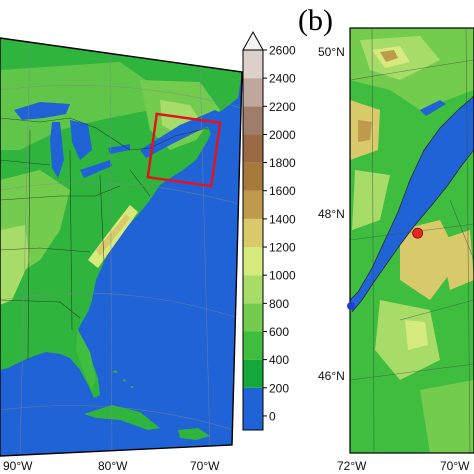 Image resolution: width=474 pixels, height=474 pixels. What do you see at coordinates (315, 20) in the screenshot?
I see `panel-b-label: (b)` at bounding box center [315, 20].